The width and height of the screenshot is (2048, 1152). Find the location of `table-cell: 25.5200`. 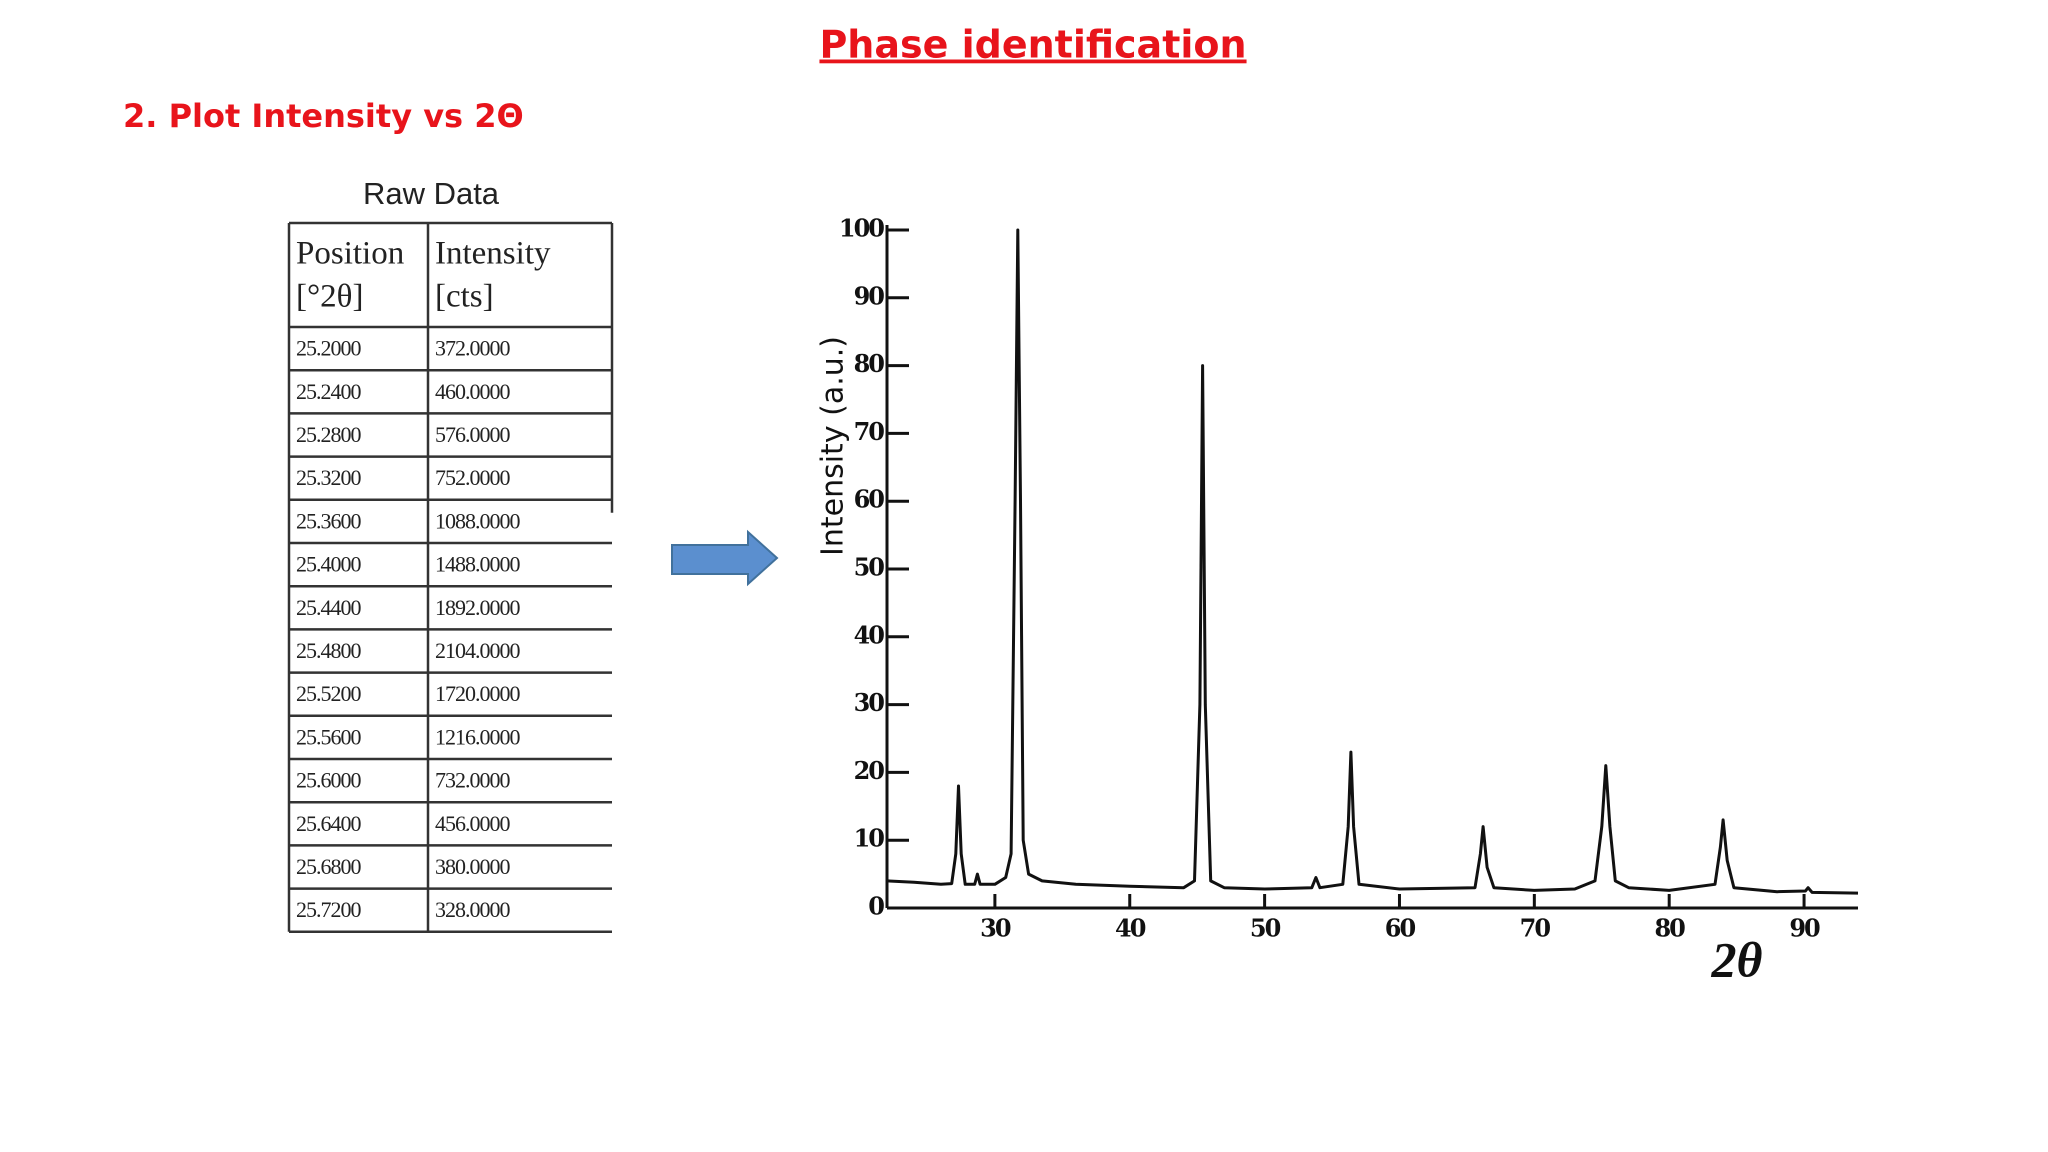

table-cell: 25.5200 is located at coordinates (329, 693).